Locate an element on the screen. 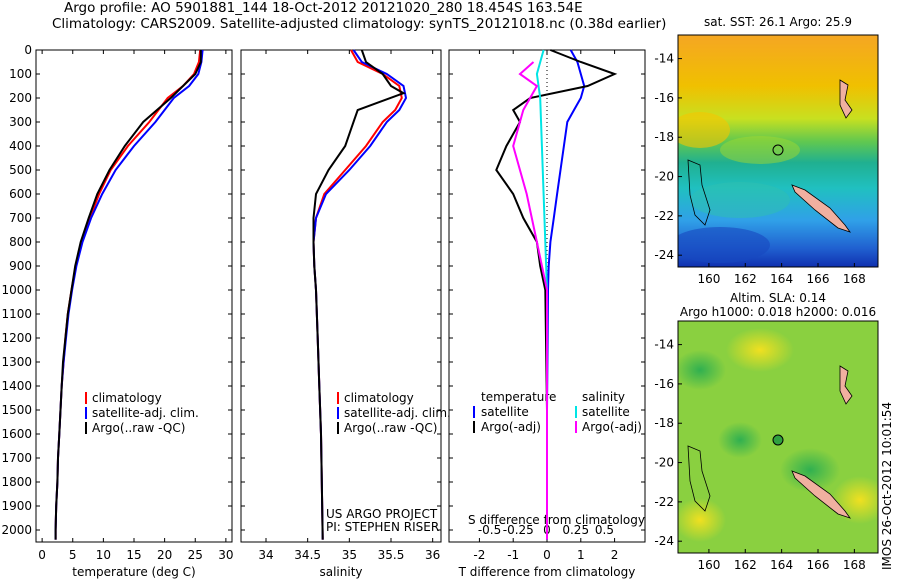 This screenshot has width=900, height=580. x-tick-label: 1 is located at coordinates (581, 555).